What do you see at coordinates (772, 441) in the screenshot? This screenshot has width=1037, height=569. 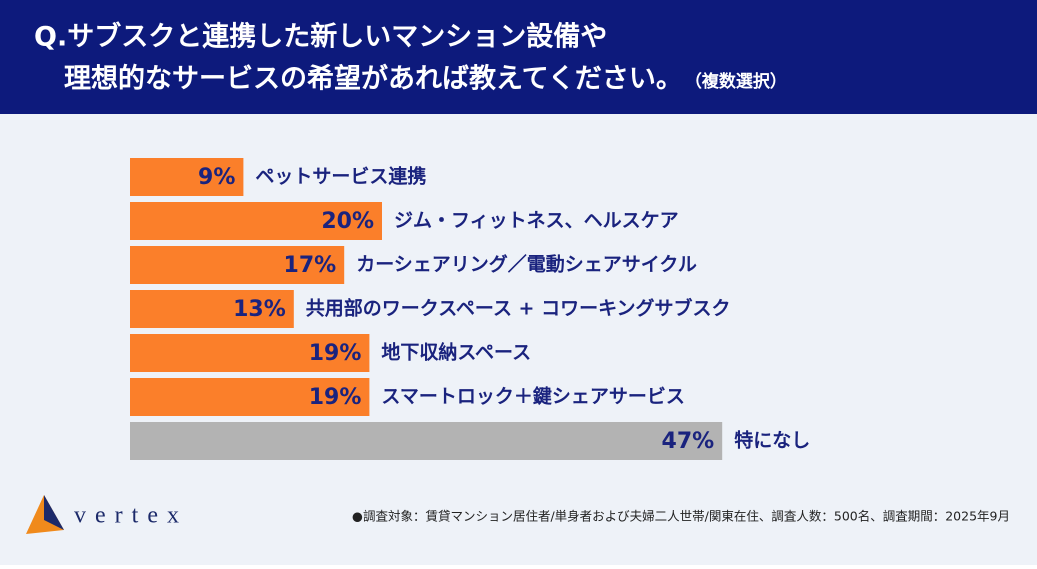 I see `category-label: 特になし` at bounding box center [772, 441].